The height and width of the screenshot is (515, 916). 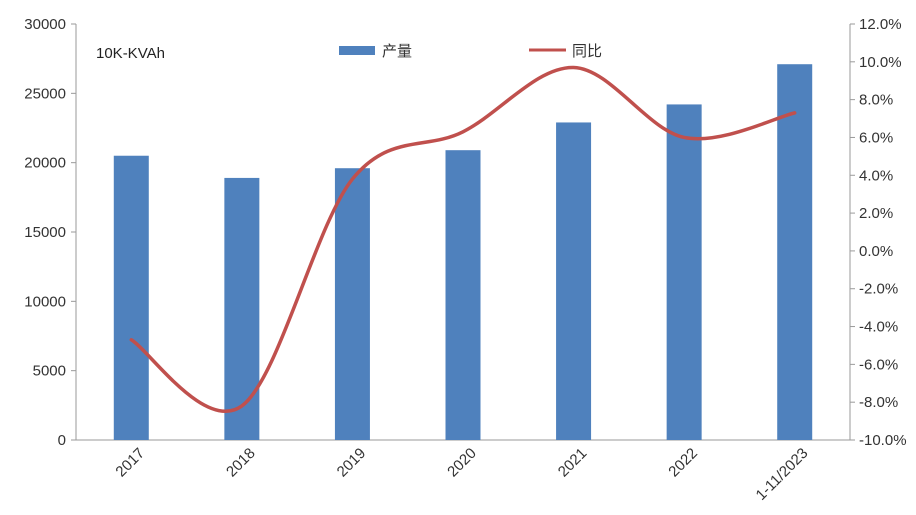 I want to click on left-axis-ticks: 0 5000 10000 15000 20000 25000 30000, so click(x=50, y=232).